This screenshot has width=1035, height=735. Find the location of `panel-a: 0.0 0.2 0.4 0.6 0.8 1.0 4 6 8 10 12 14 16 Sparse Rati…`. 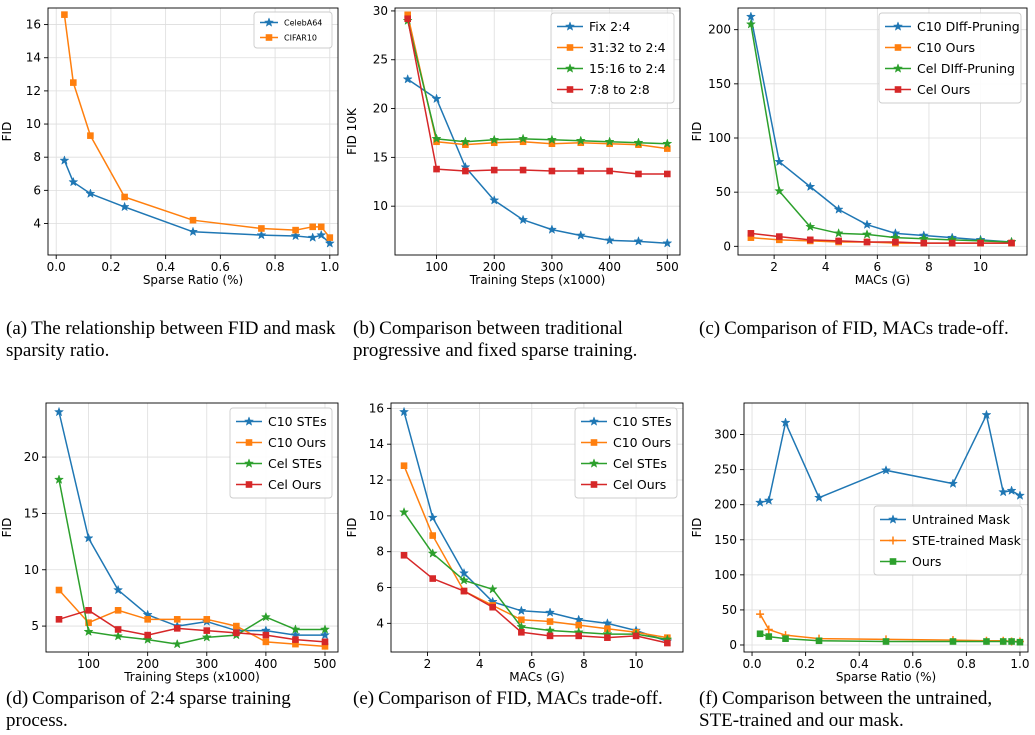

panel-a: 0.0 0.2 0.4 0.6 0.8 1.0 4 6 8 10 12 14 16 Sparse Rati… is located at coordinates (172, 155).